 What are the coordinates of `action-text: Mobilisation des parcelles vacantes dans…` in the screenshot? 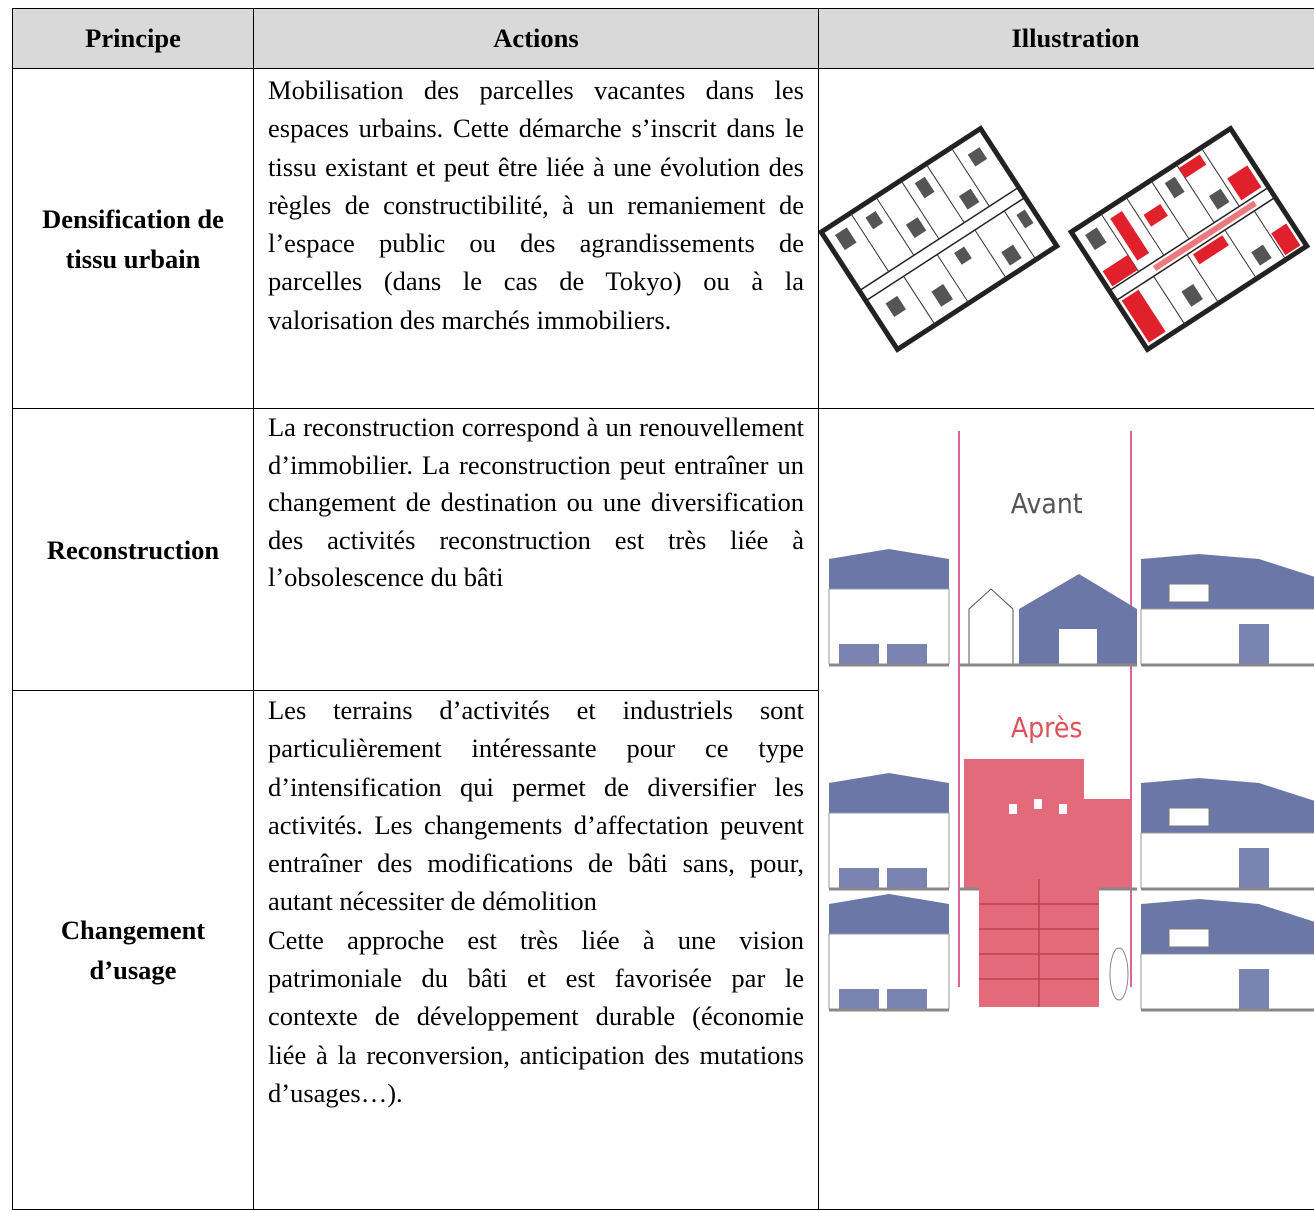 It's located at (536, 205).